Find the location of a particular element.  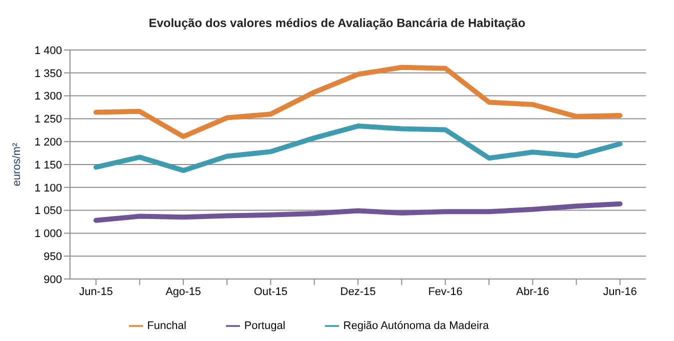

y-tick-label: 1 250 is located at coordinates (48, 120).